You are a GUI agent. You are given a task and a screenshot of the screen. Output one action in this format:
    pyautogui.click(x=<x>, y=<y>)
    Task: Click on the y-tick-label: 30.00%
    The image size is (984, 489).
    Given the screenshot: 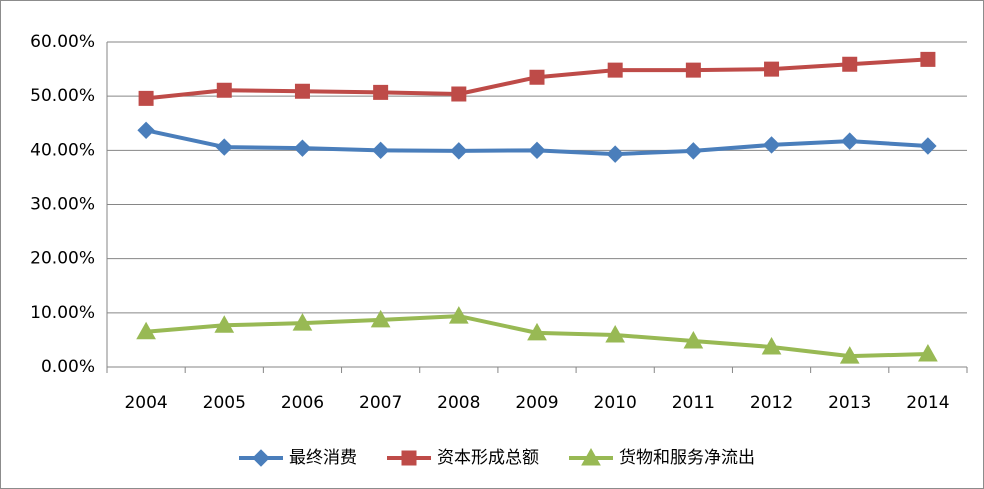 What is the action you would take?
    pyautogui.click(x=62, y=205)
    